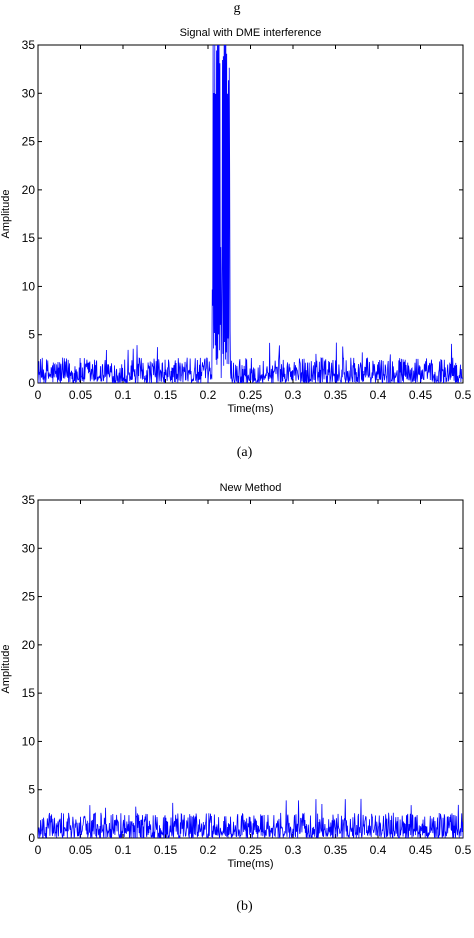 This screenshot has height=938, width=474. Describe the element at coordinates (251, 33) in the screenshot. I see `chart-title: Signal with DME interference` at that location.